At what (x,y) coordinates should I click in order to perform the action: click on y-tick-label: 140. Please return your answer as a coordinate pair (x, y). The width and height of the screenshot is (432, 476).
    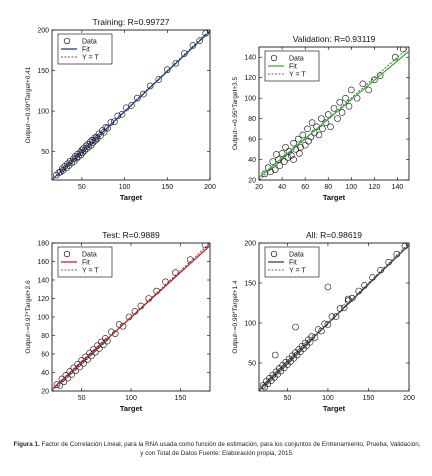
    Looking at the image, I should click on (43, 281).